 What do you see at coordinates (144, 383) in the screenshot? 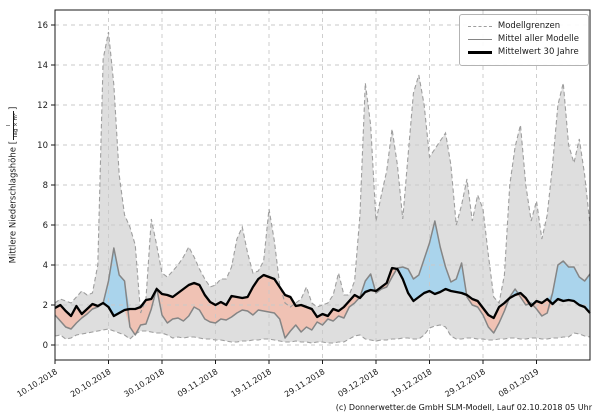
I see `x-tick-label: 30.10.2018` at bounding box center [144, 383].